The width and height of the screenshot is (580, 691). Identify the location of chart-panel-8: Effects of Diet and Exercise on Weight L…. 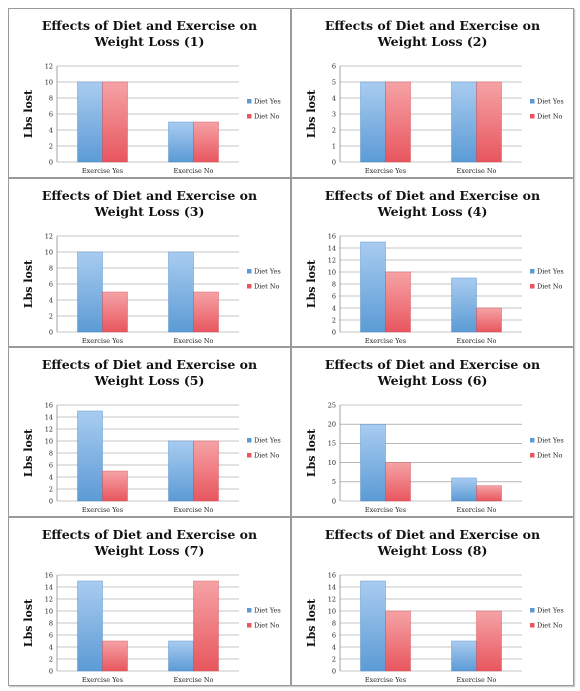
(432, 601).